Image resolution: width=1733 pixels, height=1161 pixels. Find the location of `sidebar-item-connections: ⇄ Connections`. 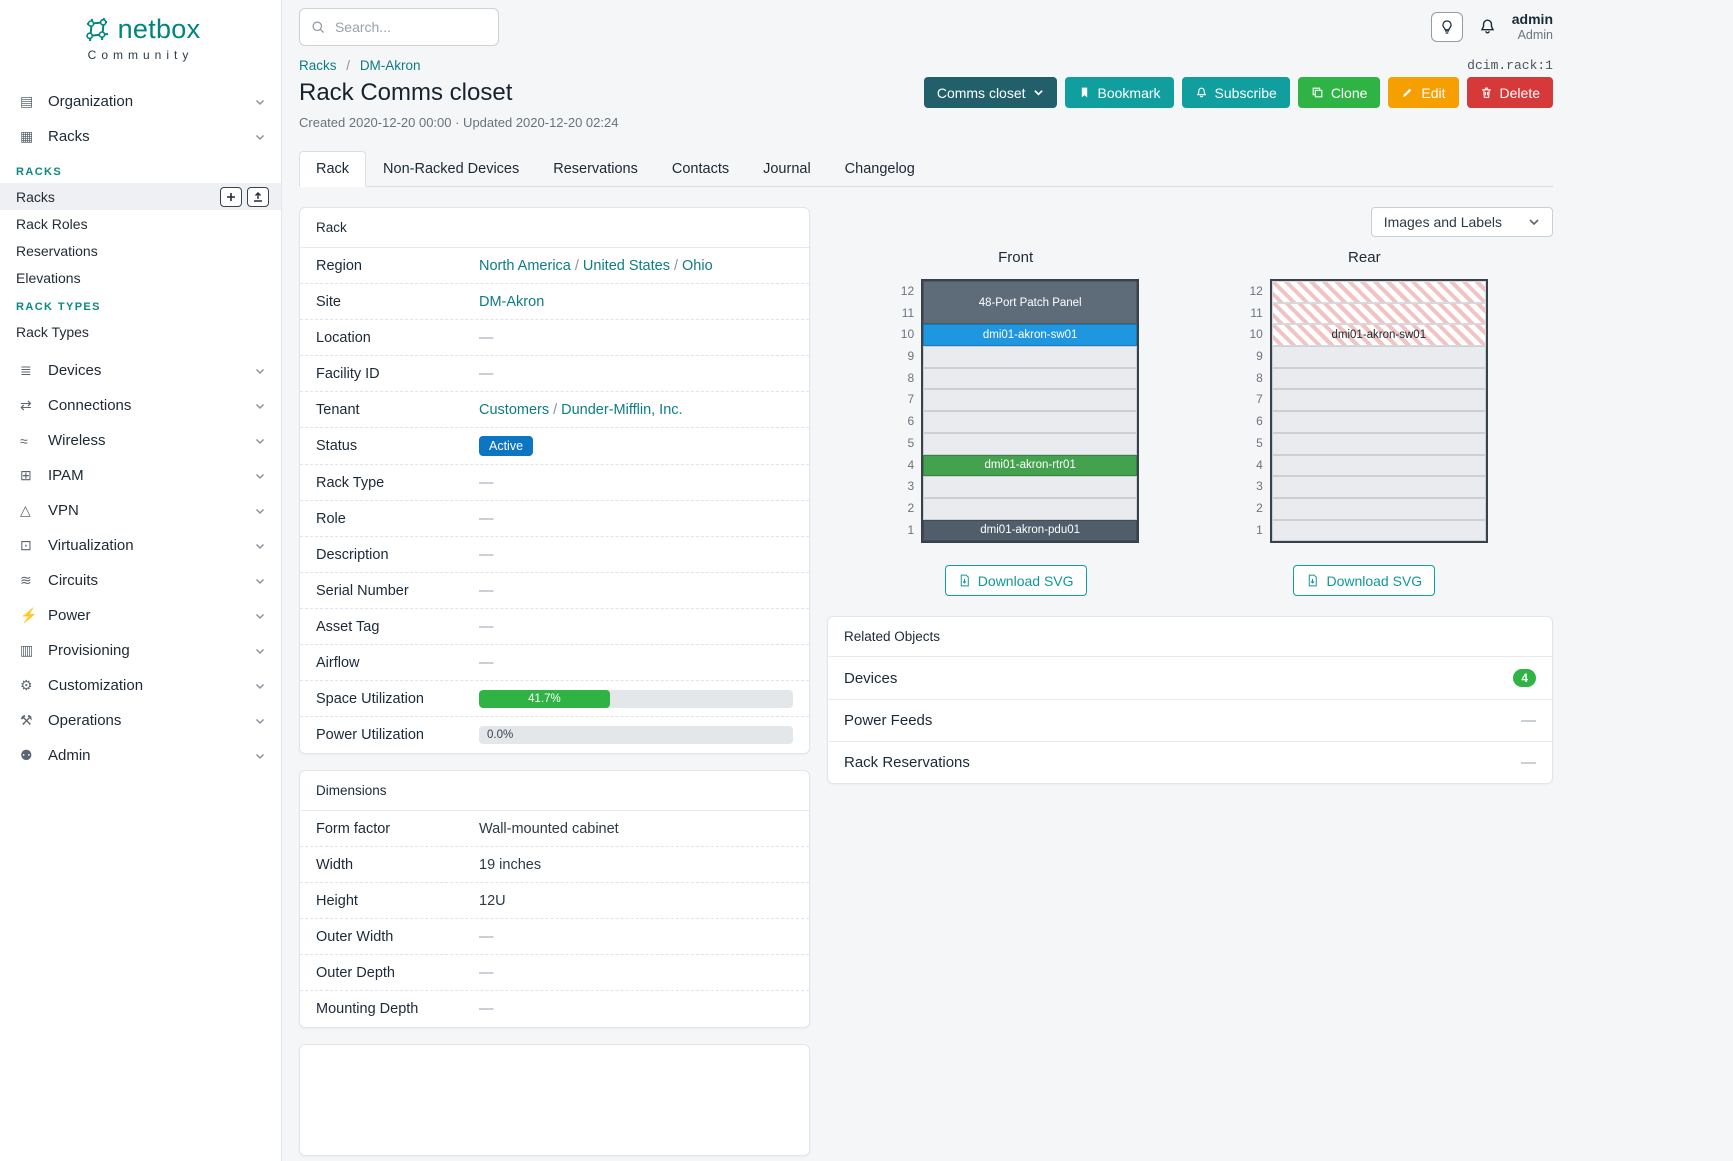

sidebar-item-connections: ⇄ Connections is located at coordinates (140, 405).